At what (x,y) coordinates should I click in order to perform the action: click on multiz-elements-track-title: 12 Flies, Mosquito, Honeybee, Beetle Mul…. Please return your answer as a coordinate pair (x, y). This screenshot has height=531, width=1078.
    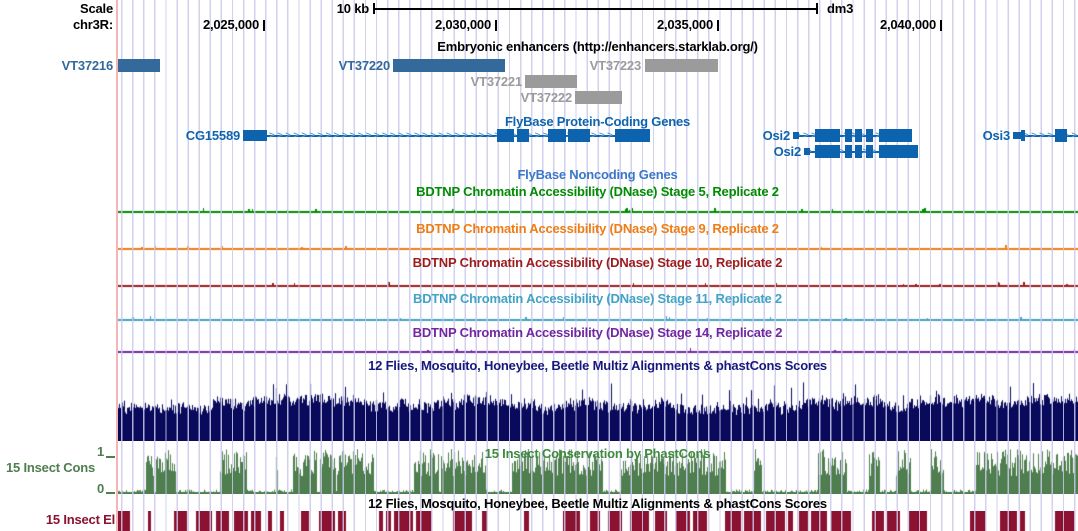
    Looking at the image, I should click on (597, 503).